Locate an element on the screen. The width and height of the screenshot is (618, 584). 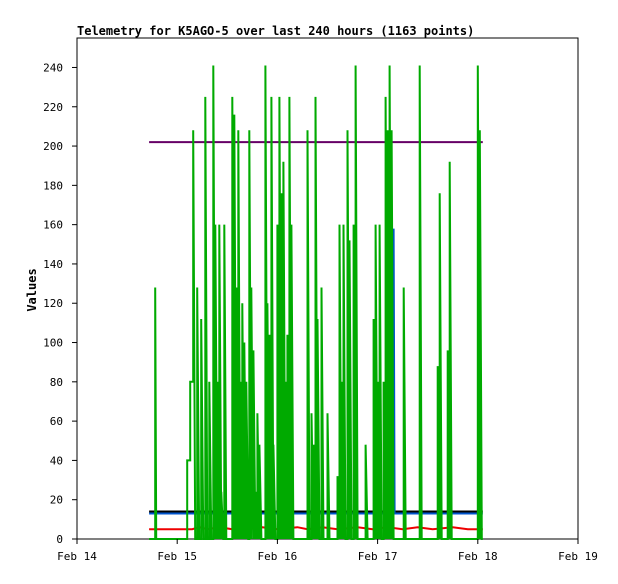
y-tick-label-0: 0 is located at coordinates (59, 539).